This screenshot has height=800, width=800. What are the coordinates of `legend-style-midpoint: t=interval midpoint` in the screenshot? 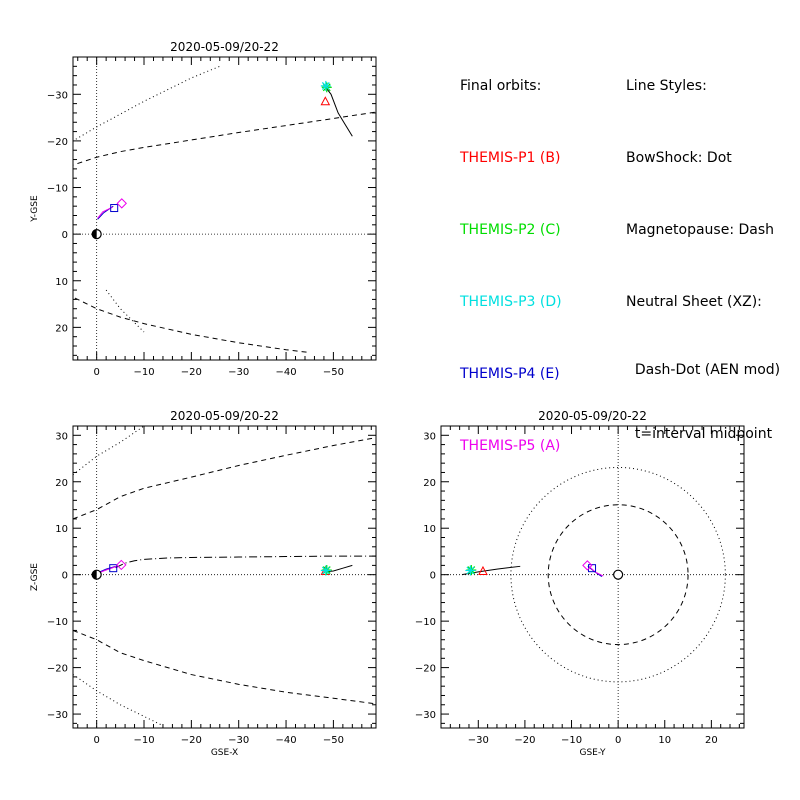 It's located at (699, 434).